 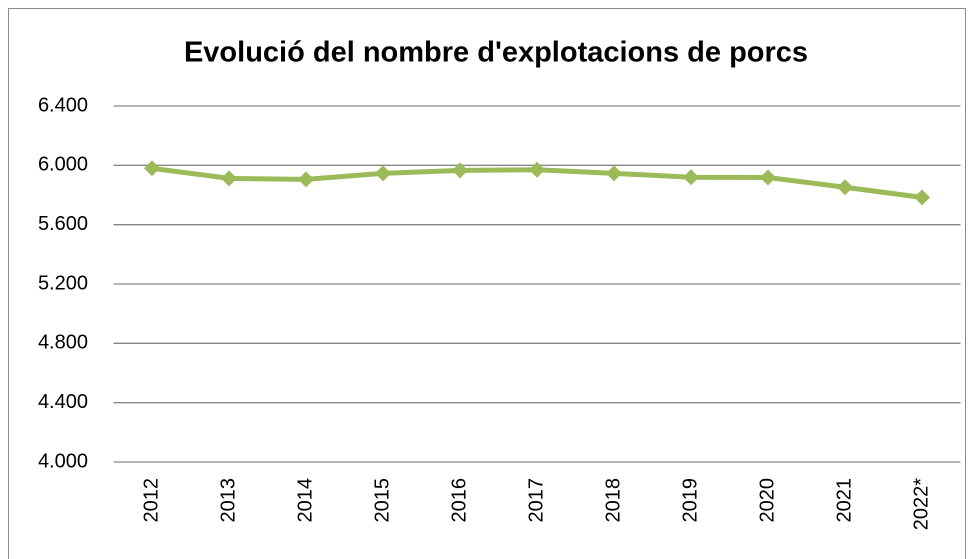 I want to click on y-tick-label: 4.800, so click(x=63, y=343).